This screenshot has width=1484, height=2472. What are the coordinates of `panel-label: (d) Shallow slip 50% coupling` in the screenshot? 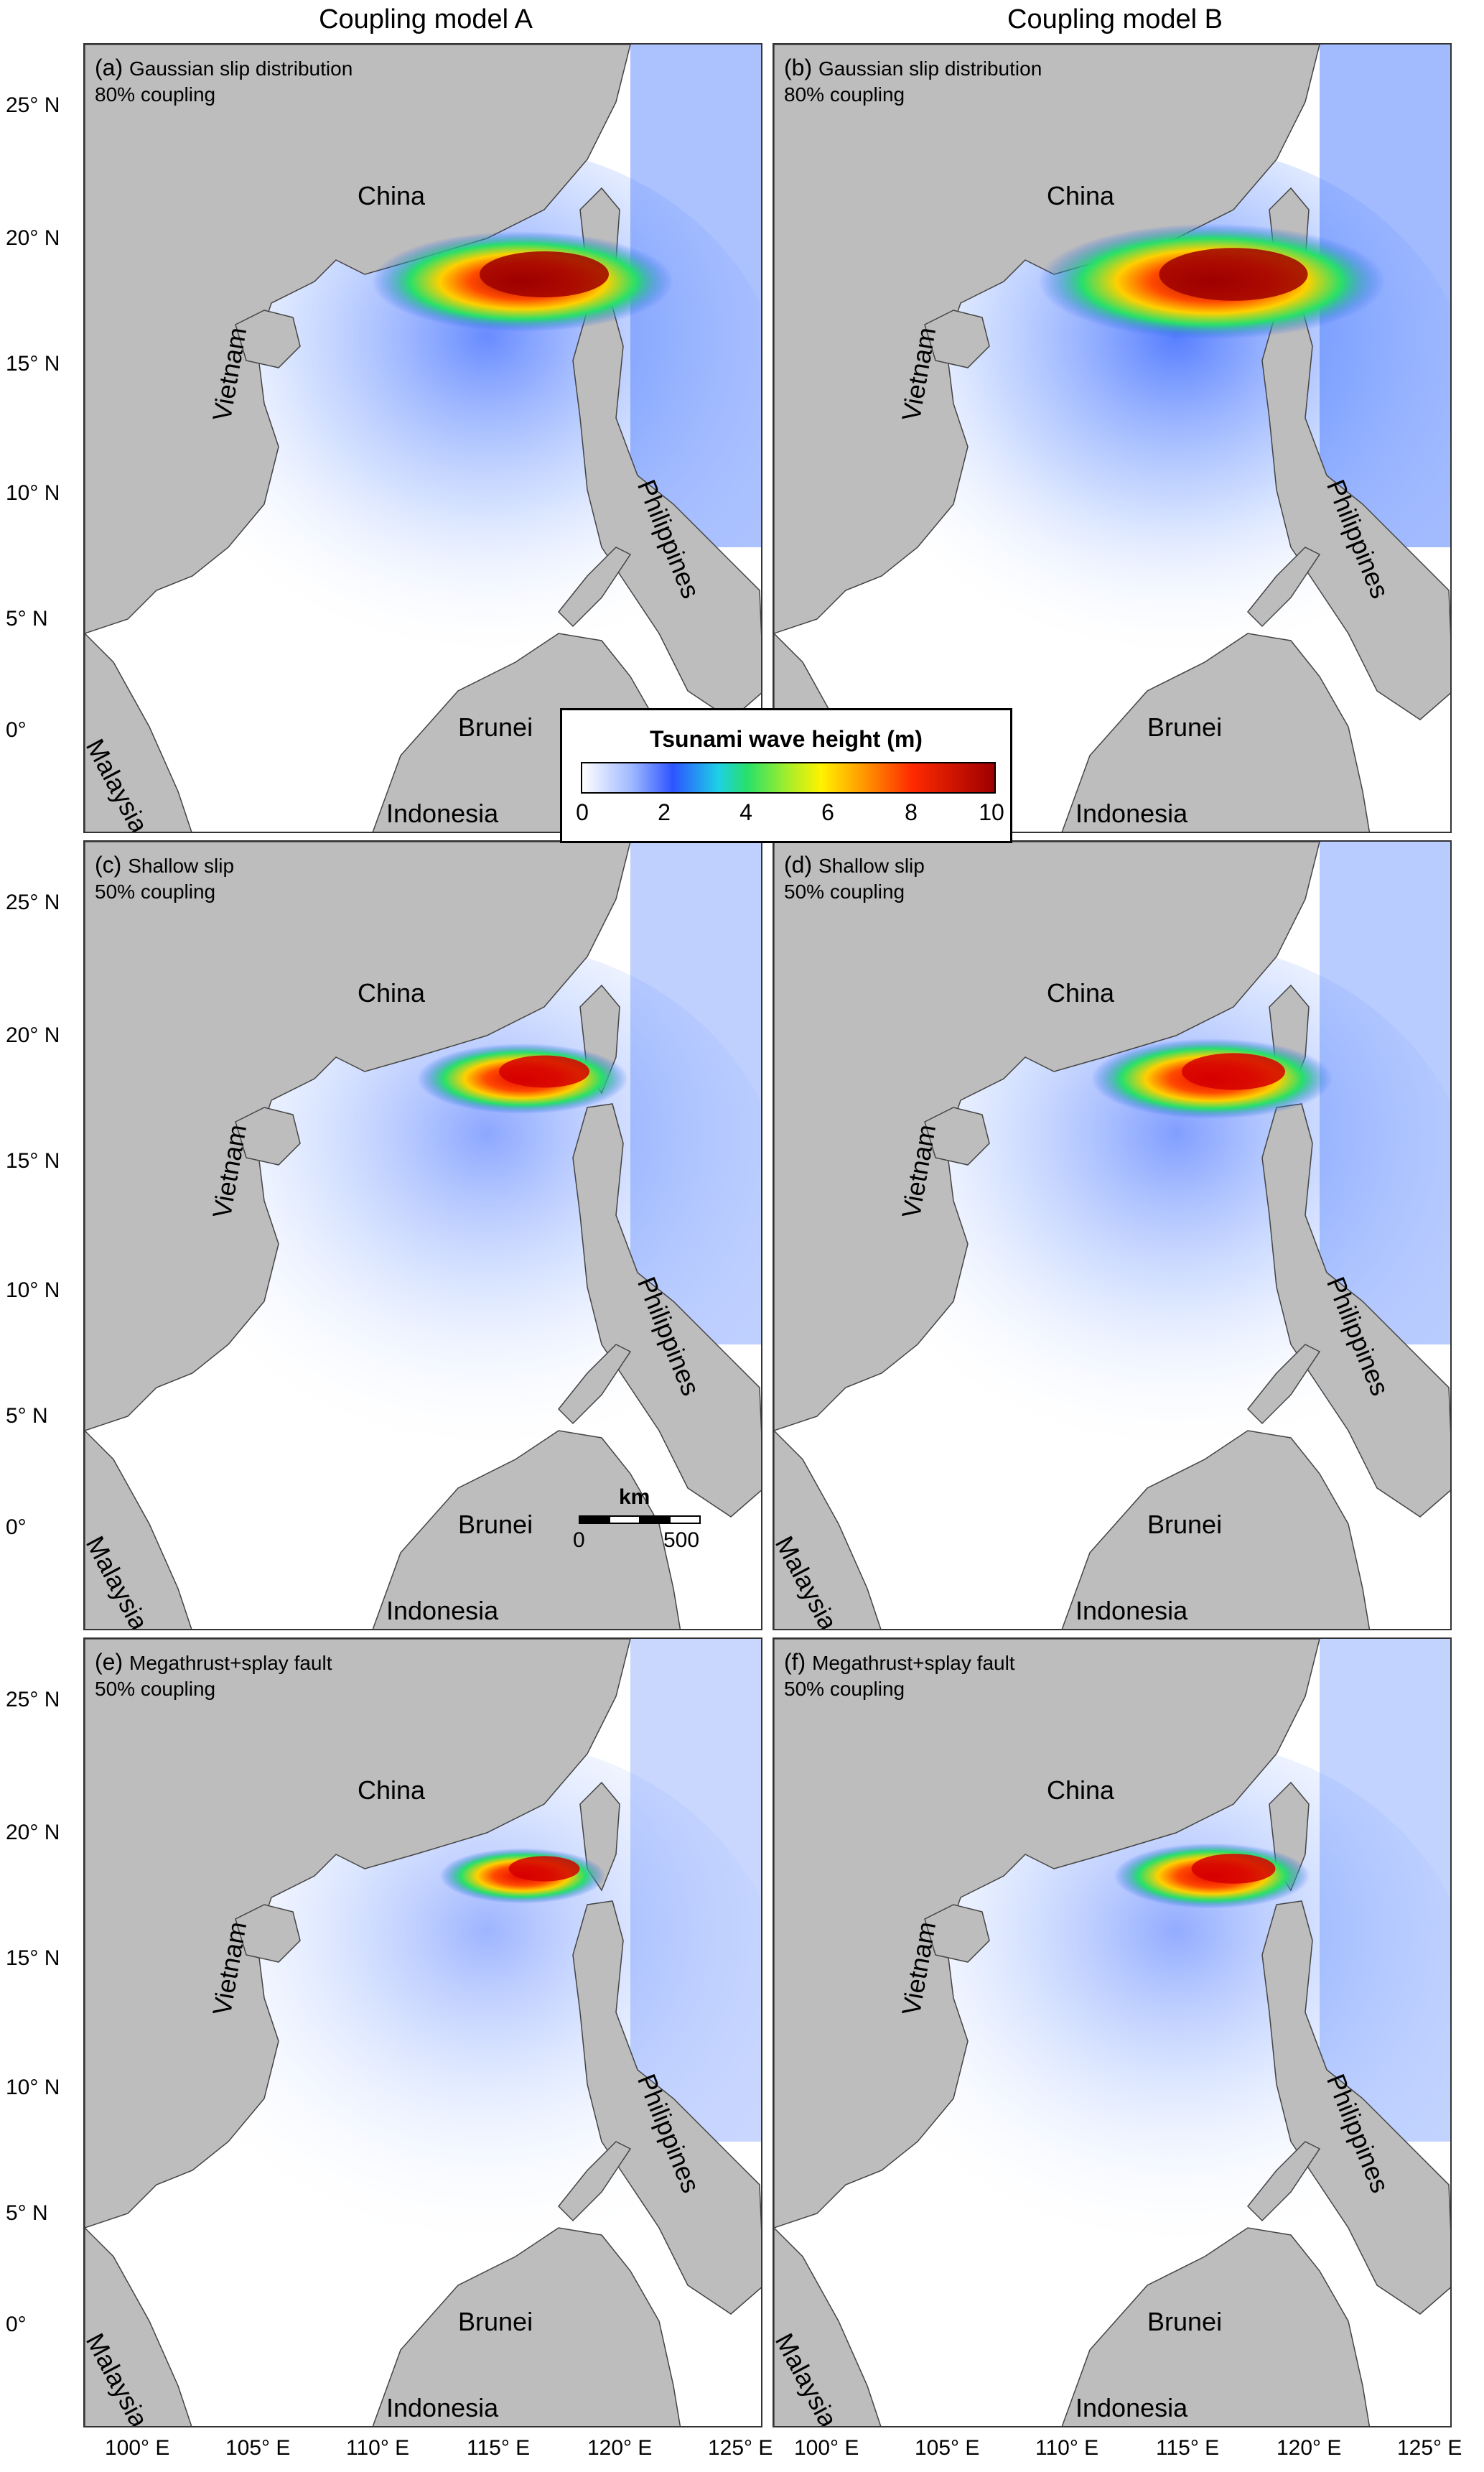 It's located at (854, 879).